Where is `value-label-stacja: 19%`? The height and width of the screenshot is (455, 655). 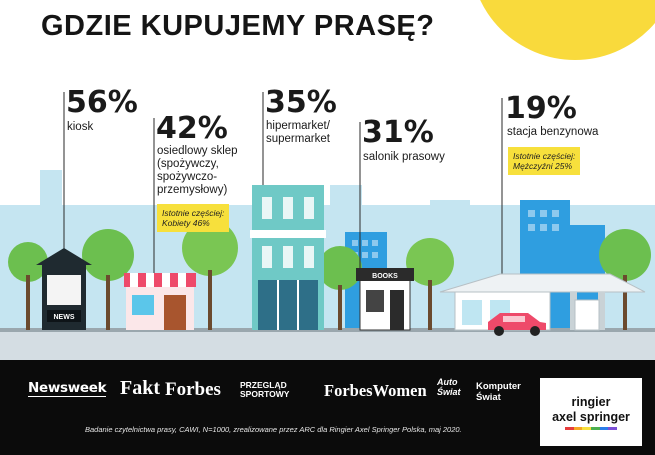
value-label-stacja: 19% is located at coordinates (541, 108).